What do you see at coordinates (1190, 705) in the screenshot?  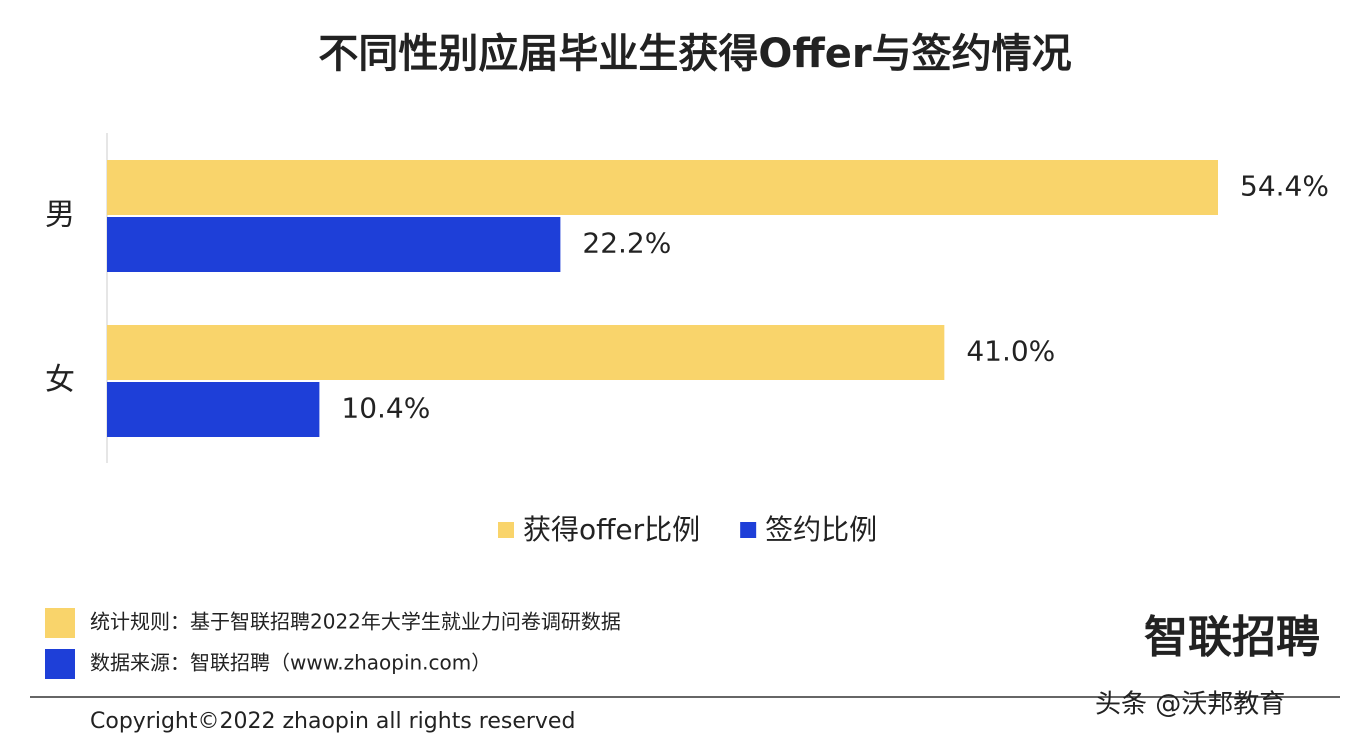 I see `watermark: 头条 @沃邦教育` at bounding box center [1190, 705].